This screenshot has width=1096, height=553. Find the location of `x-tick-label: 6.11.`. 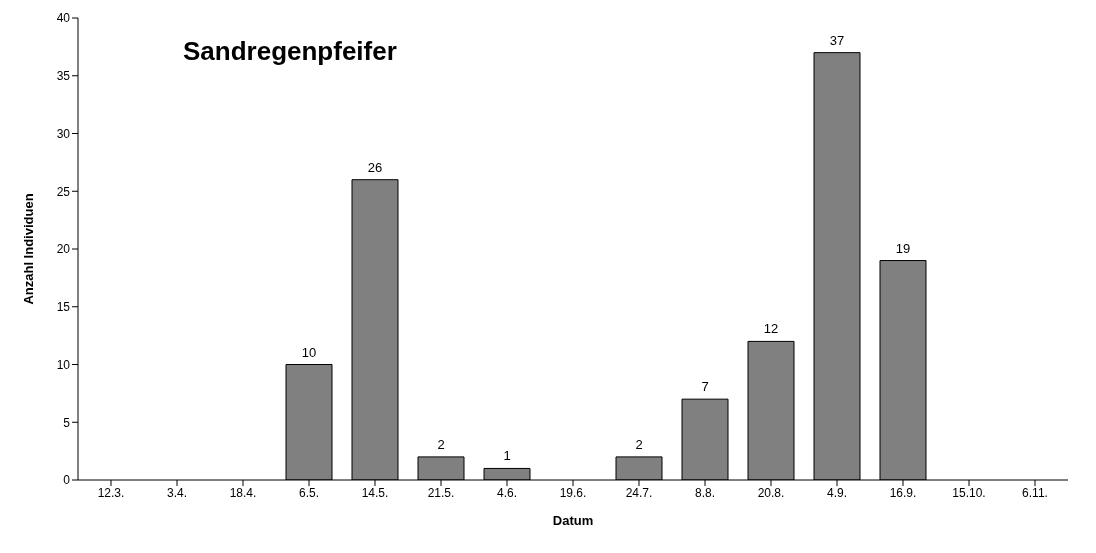

x-tick-label: 6.11. is located at coordinates (1035, 492).